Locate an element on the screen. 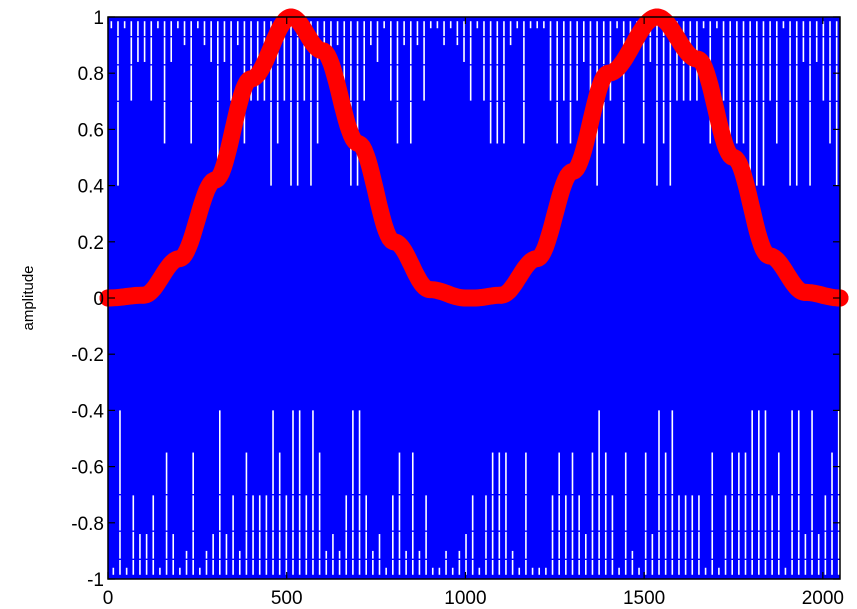 The image size is (857, 609). x-tick-label: 500 is located at coordinates (287, 598).